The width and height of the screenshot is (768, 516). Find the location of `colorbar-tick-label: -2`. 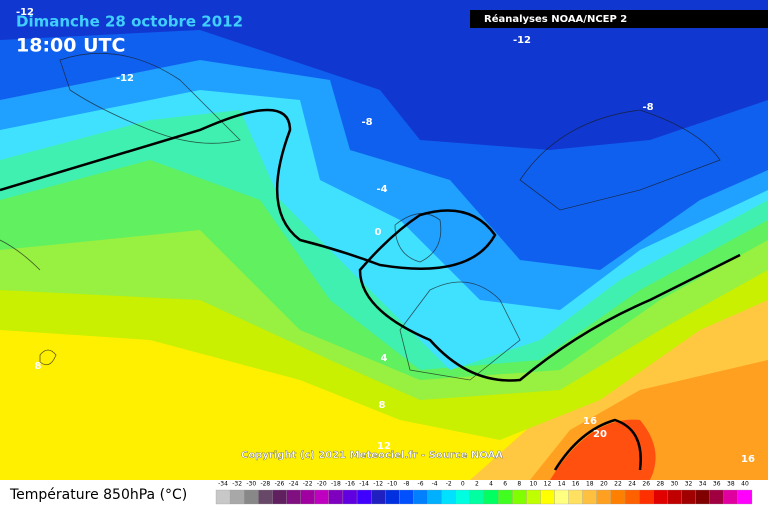

colorbar-tick-label: -2 is located at coordinates (449, 484).